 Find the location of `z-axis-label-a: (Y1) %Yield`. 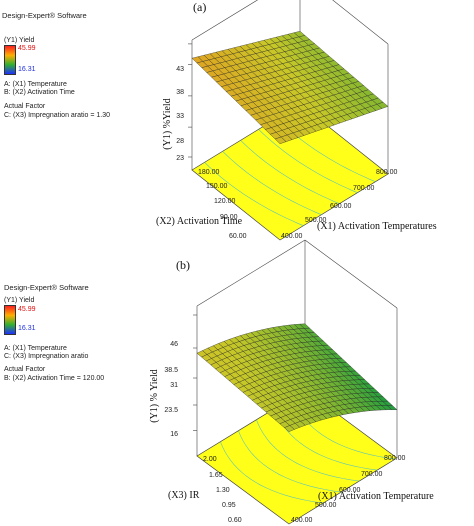

z-axis-label-a: (Y1) %Yield is located at coordinates (167, 123).